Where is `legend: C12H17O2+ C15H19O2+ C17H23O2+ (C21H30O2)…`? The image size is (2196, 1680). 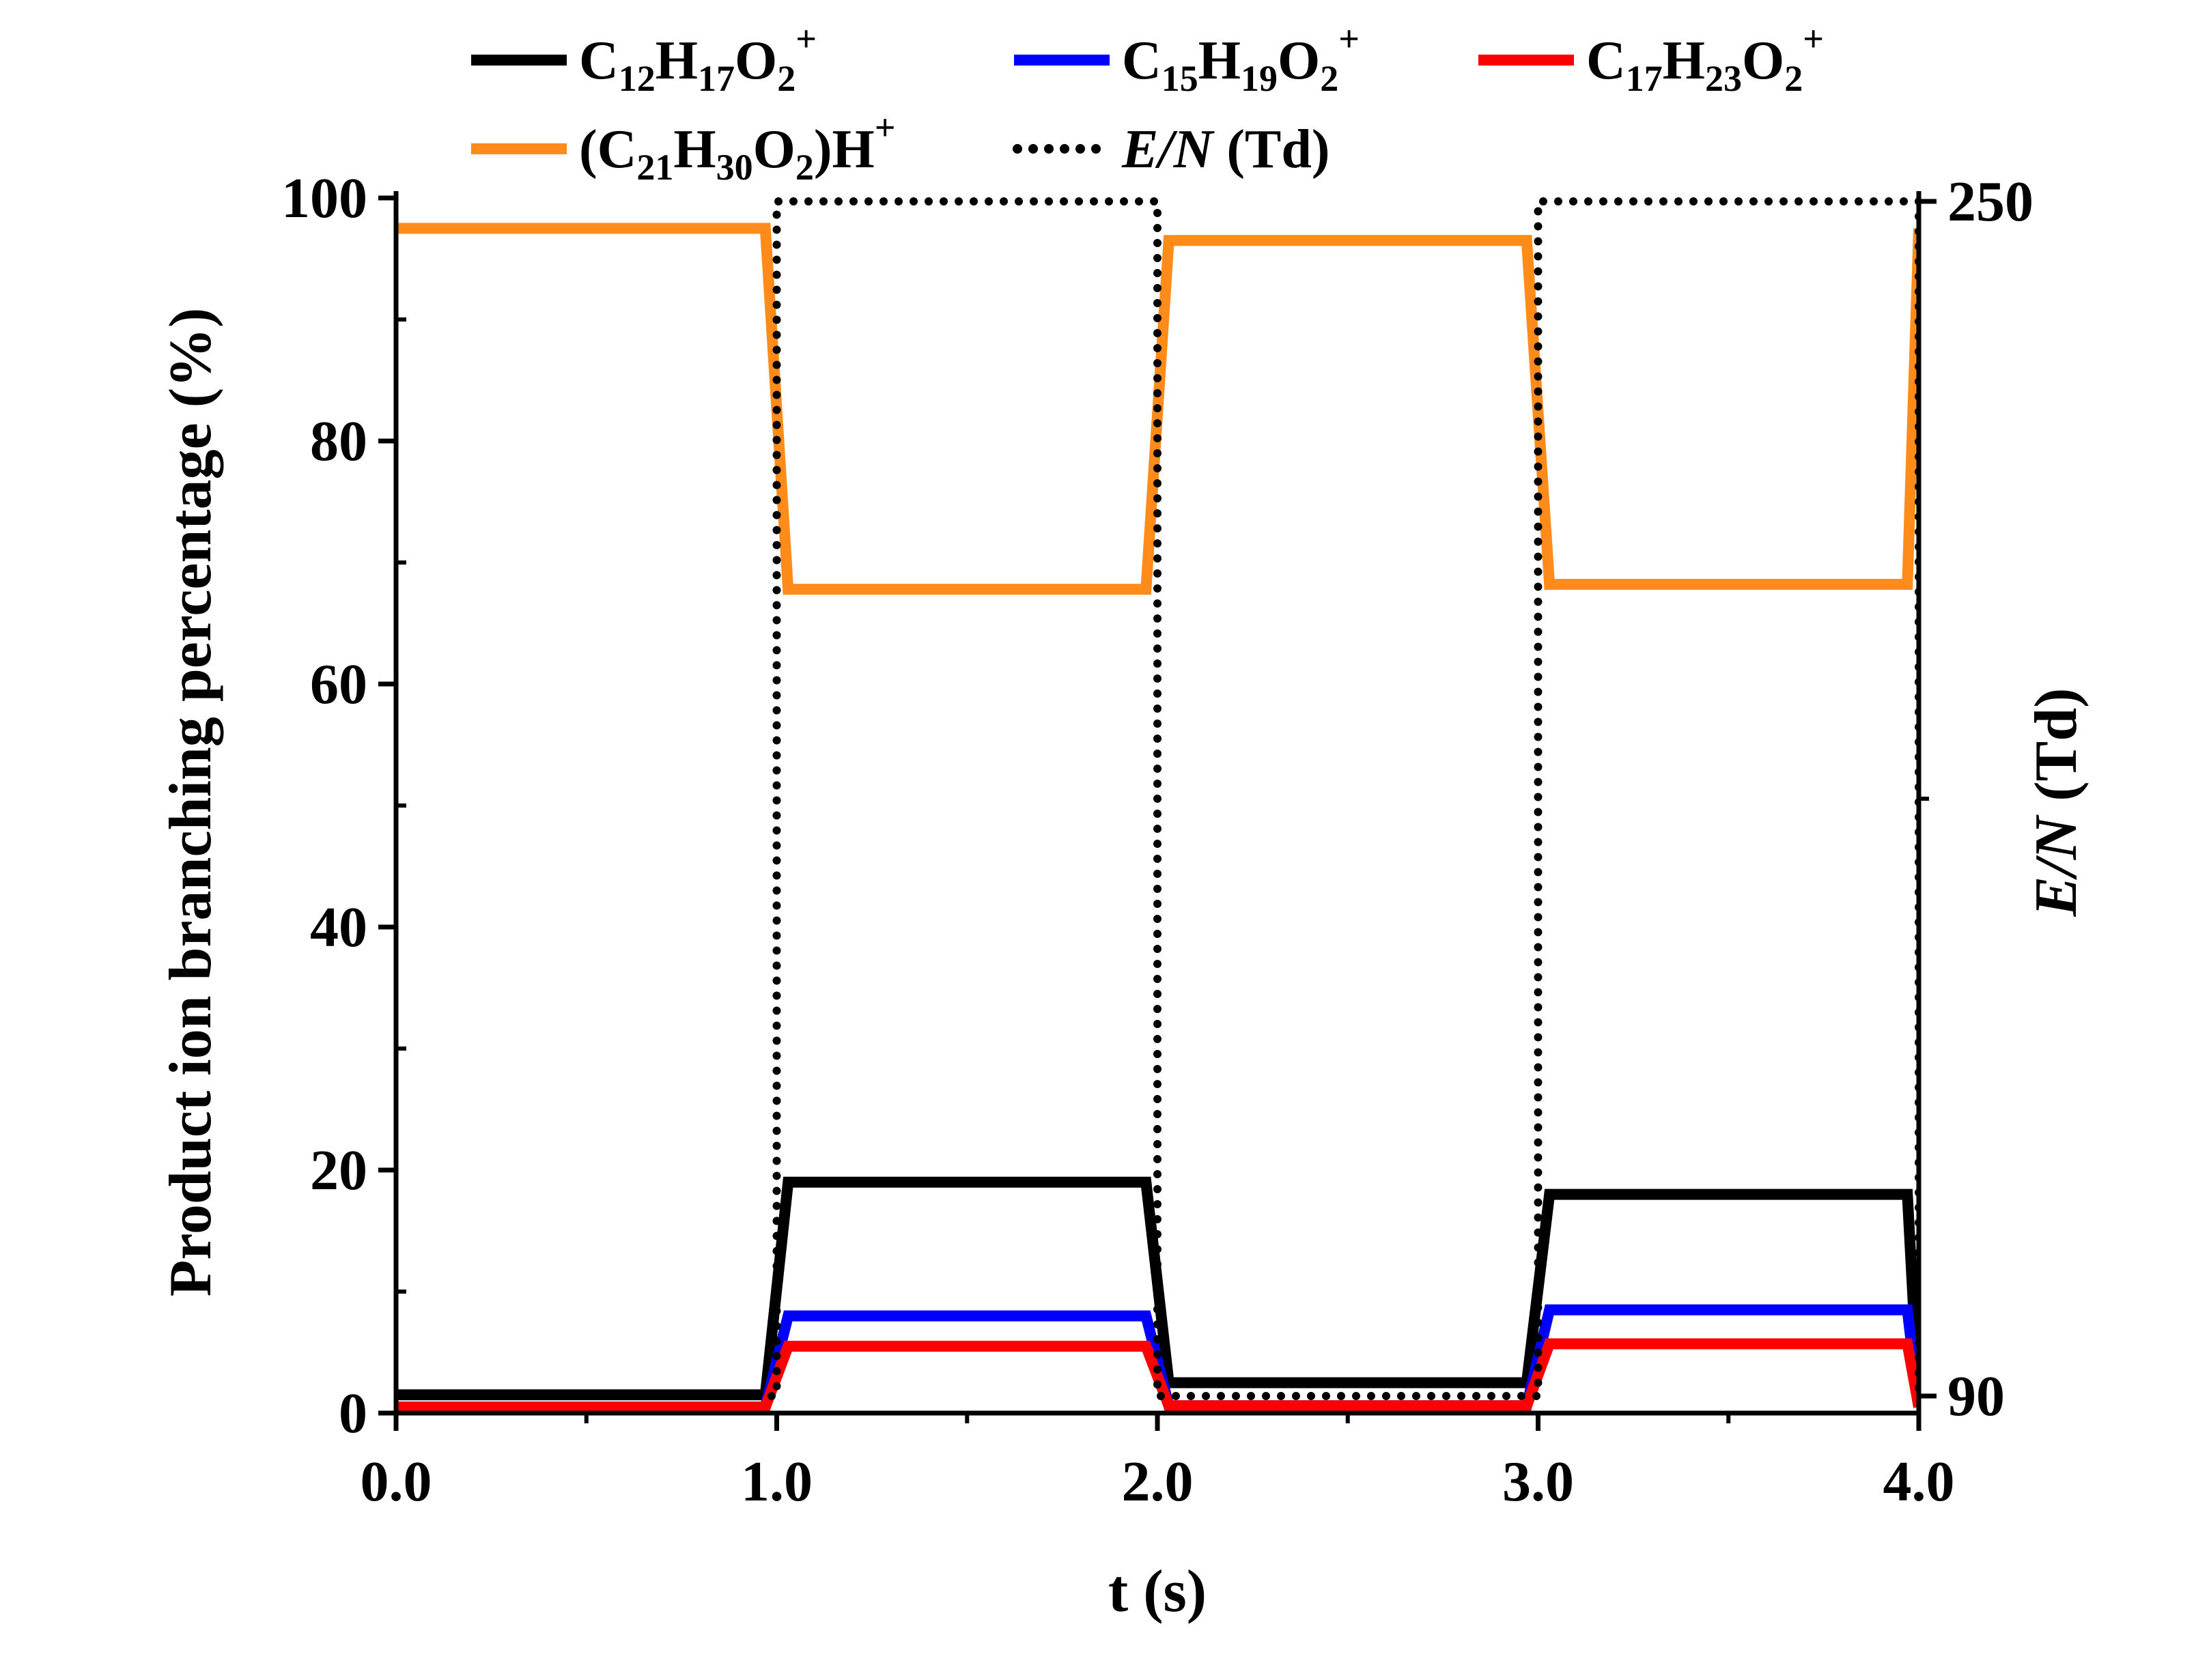 legend: C12H17O2+ C15H19O2+ C17H23O2+ (C21H30O2)… is located at coordinates (1147, 103).